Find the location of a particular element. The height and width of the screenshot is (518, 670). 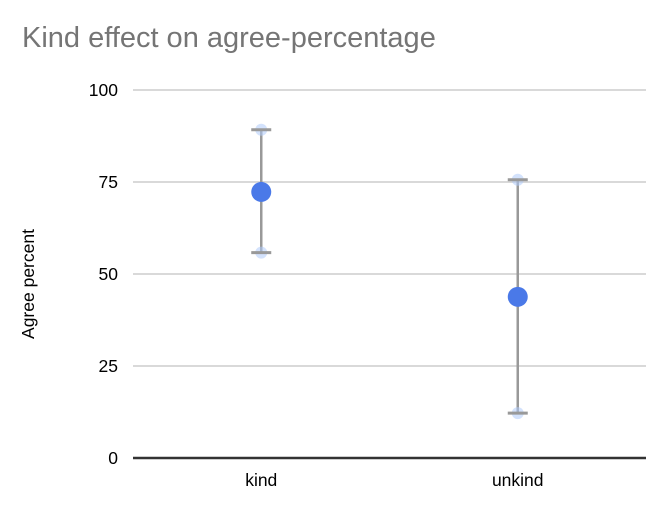

x-tick-label: kind is located at coordinates (261, 480).